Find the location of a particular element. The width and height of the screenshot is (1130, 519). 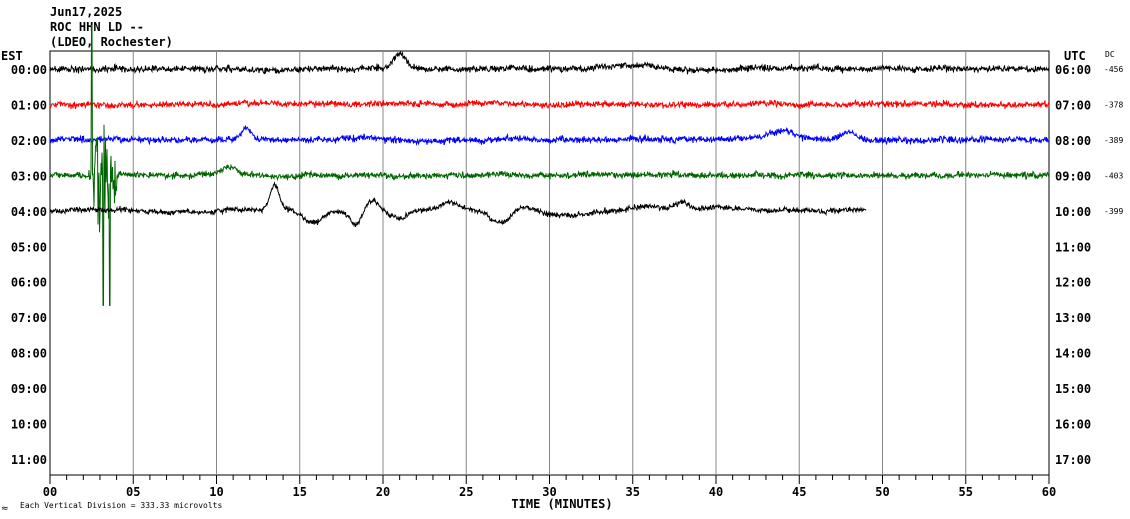

dc-offset-labels: -456 -378 -389 -403 -399 is located at coordinates (1113, 140).